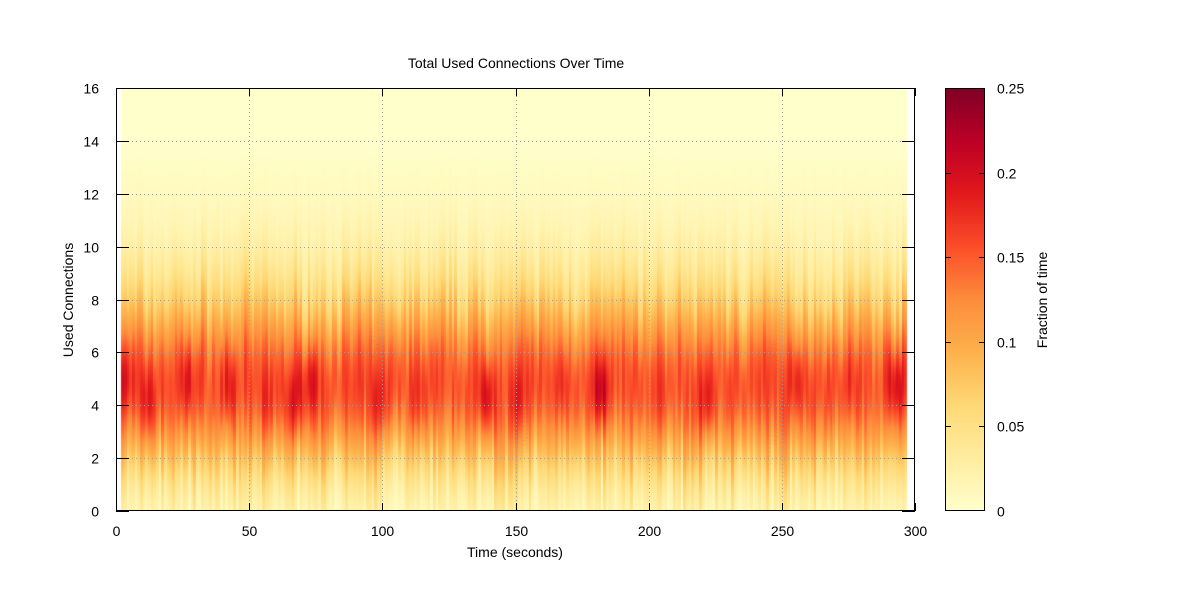 This screenshot has width=1200, height=600. What do you see at coordinates (383, 531) in the screenshot?
I see `x-tick-label: 100` at bounding box center [383, 531].